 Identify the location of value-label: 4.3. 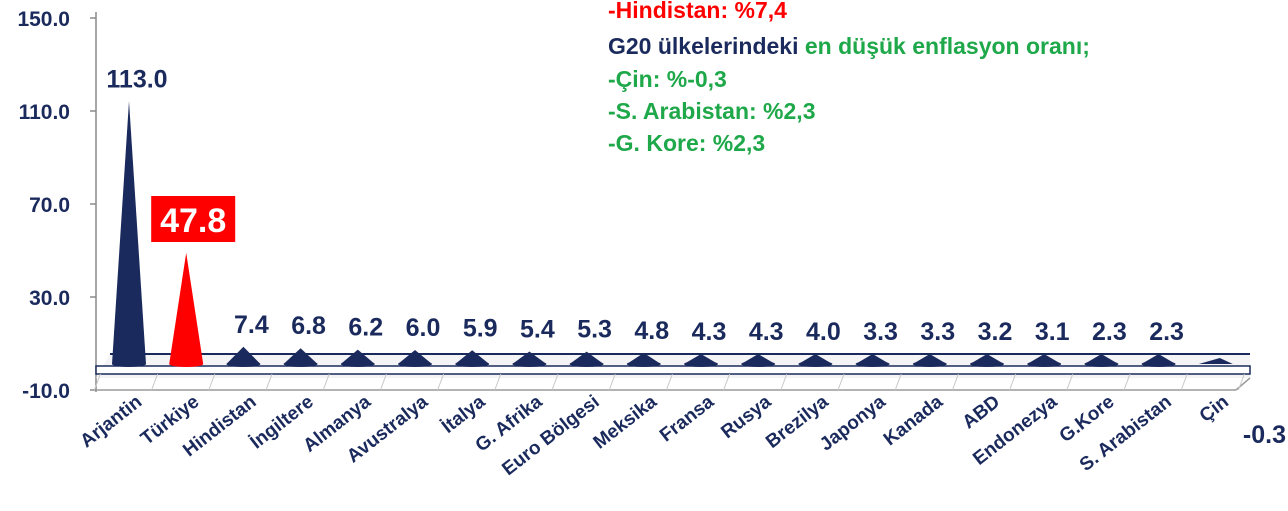
(709, 332).